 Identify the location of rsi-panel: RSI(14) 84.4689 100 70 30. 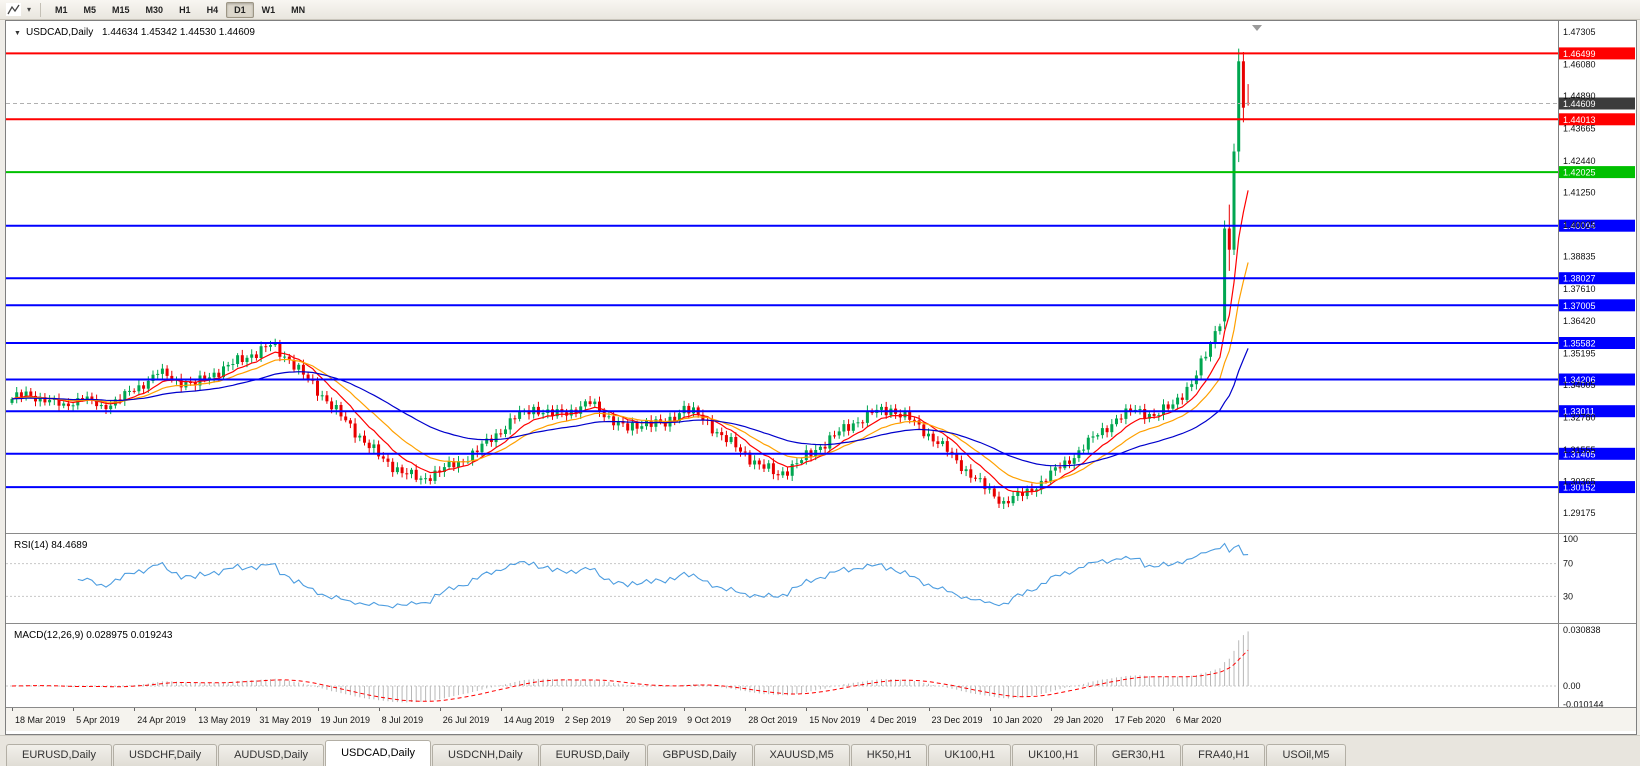
(821, 578).